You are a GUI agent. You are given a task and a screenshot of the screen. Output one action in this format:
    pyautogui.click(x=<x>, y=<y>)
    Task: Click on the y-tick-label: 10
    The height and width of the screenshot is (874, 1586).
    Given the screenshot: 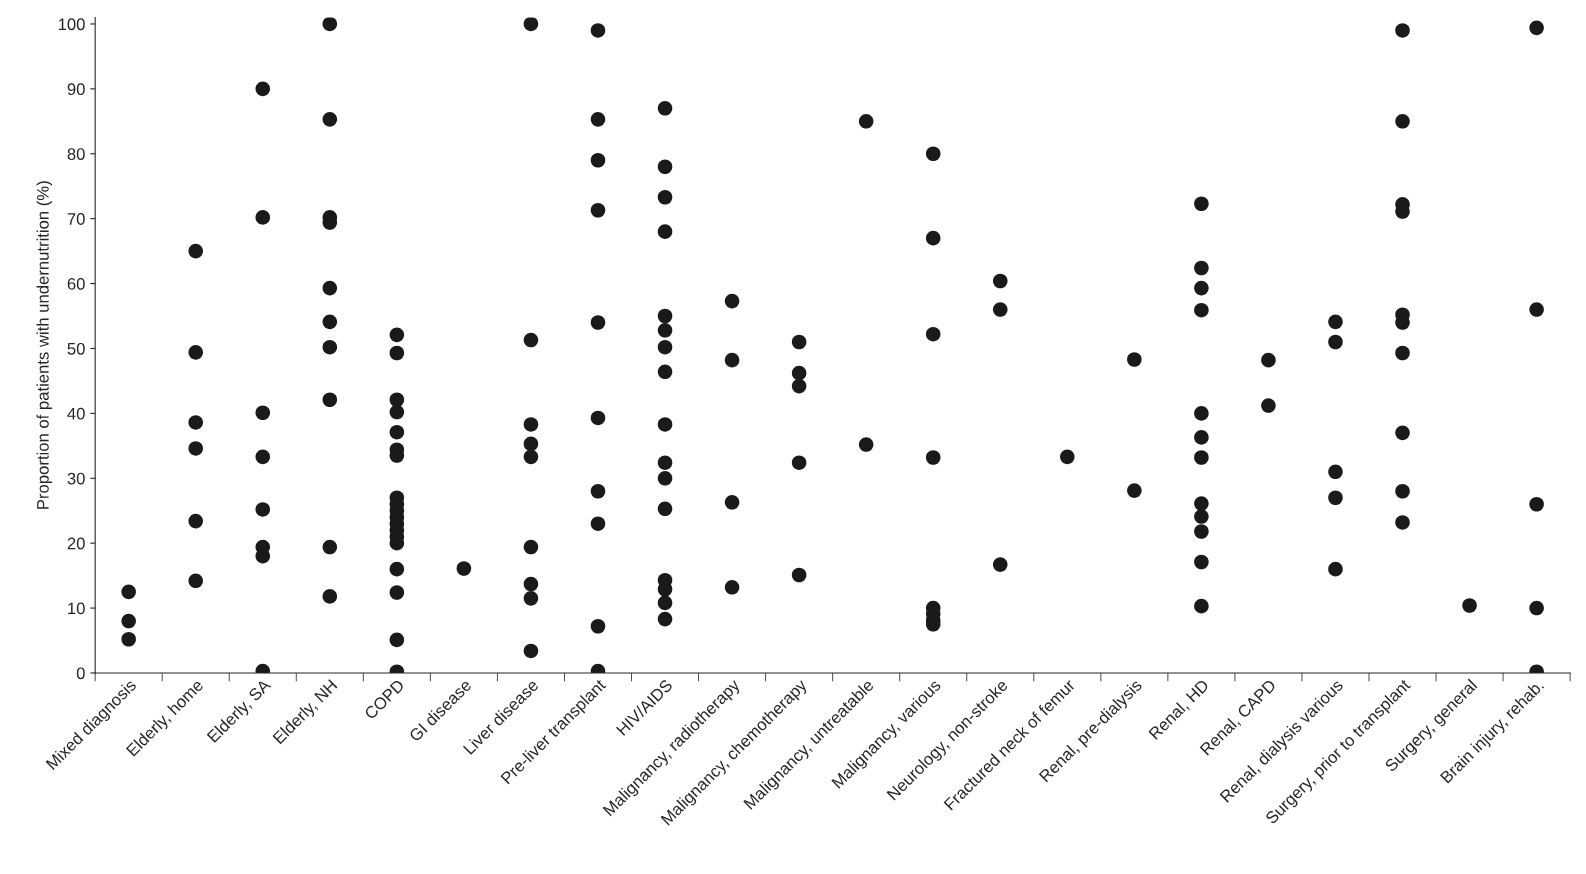 What is the action you would take?
    pyautogui.click(x=76, y=608)
    